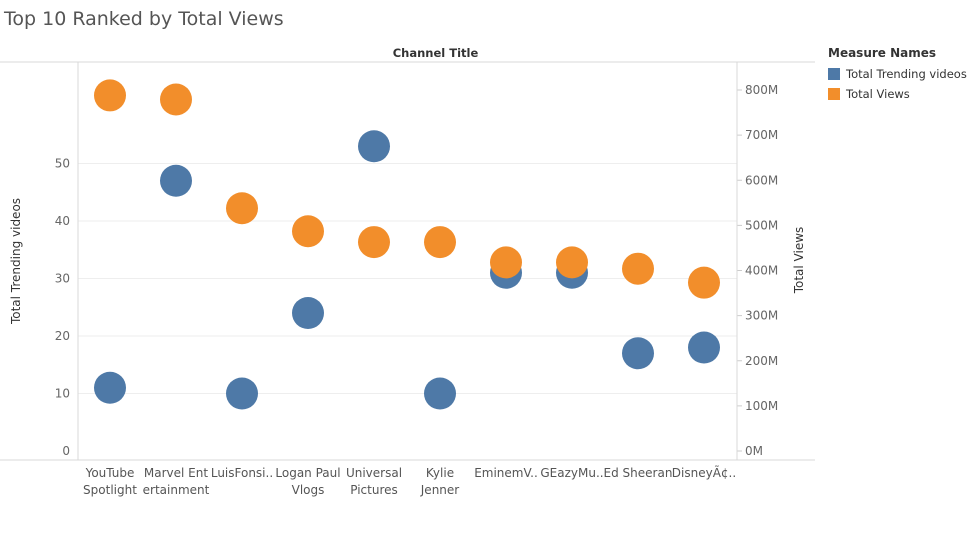 This screenshot has height=546, width=974. What do you see at coordinates (761, 90) in the screenshot?
I see `y2-tick-label: 800M` at bounding box center [761, 90].